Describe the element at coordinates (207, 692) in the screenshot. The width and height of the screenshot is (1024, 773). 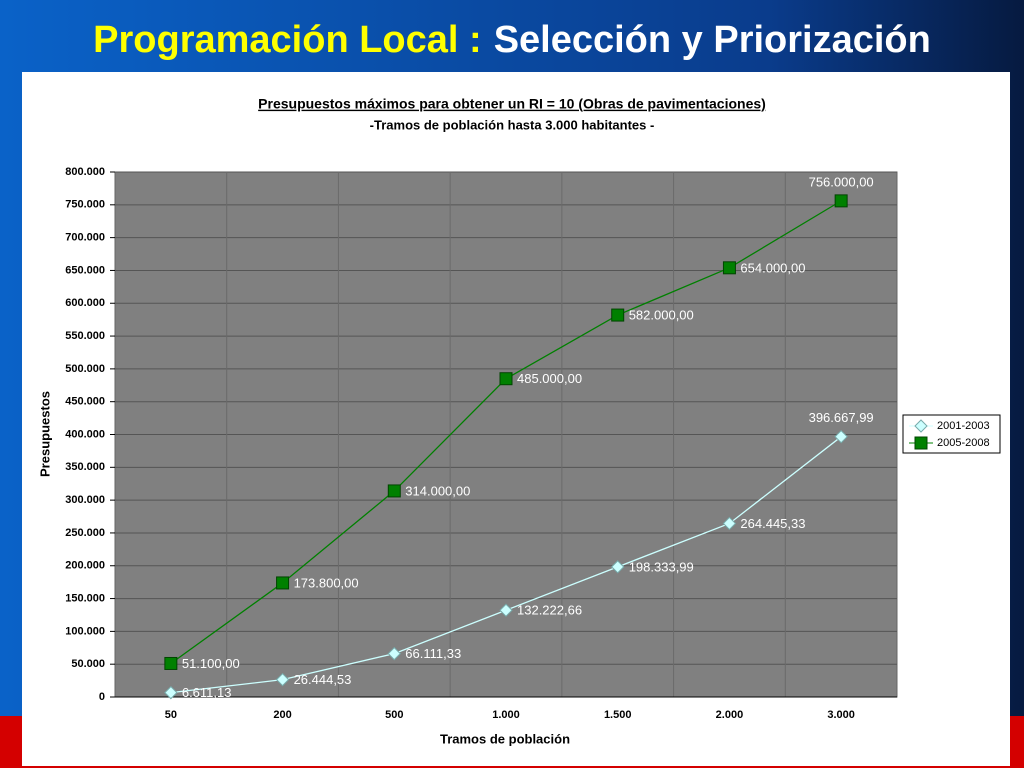
I see `value-label: 6.611,13` at that location.